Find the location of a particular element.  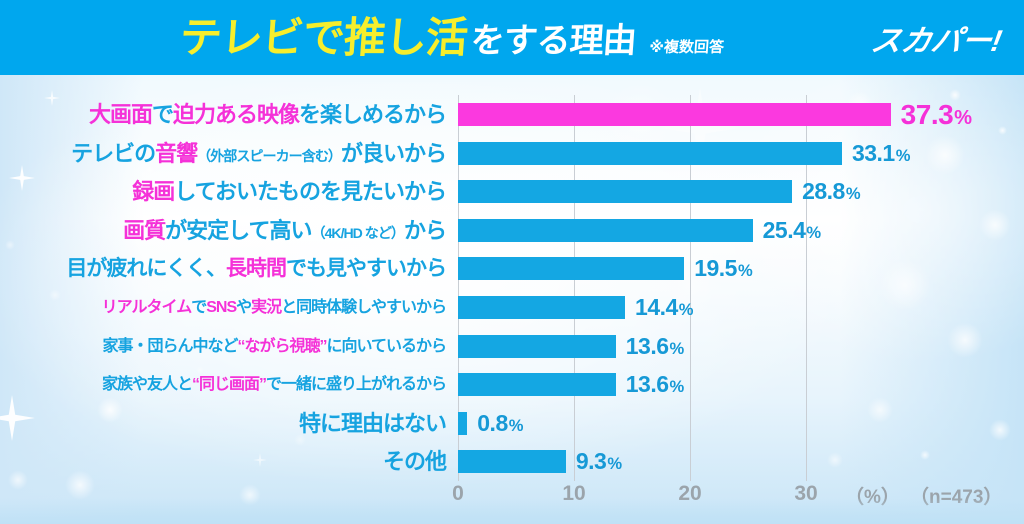

value-number: 33.1 is located at coordinates (873, 152).